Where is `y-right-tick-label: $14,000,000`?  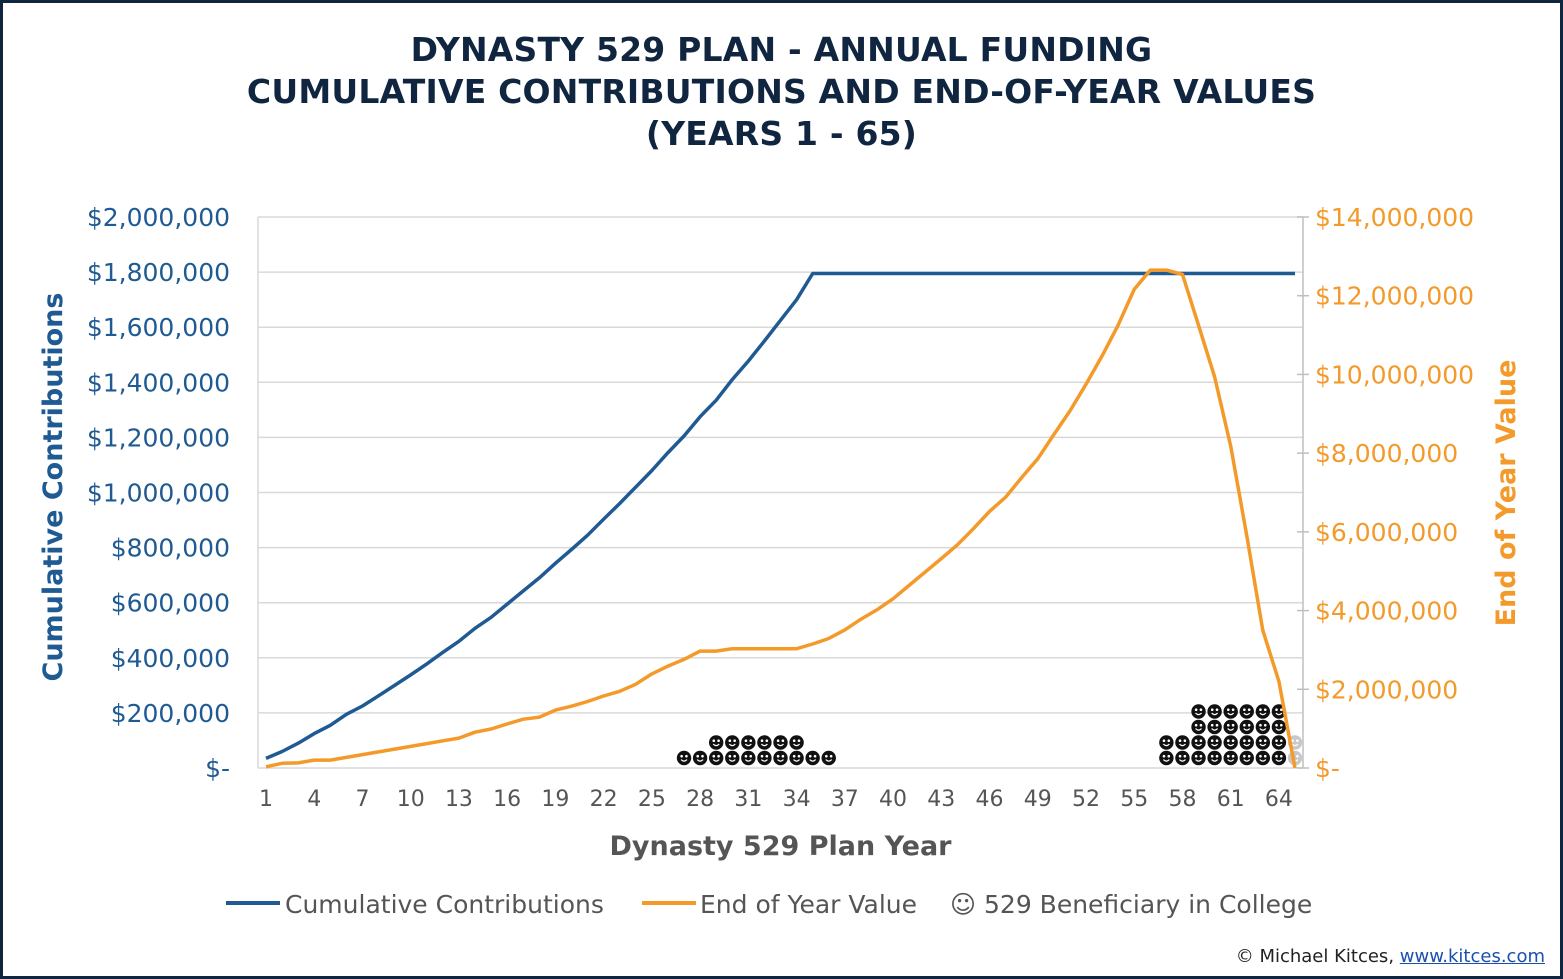 y-right-tick-label: $14,000,000 is located at coordinates (1394, 217).